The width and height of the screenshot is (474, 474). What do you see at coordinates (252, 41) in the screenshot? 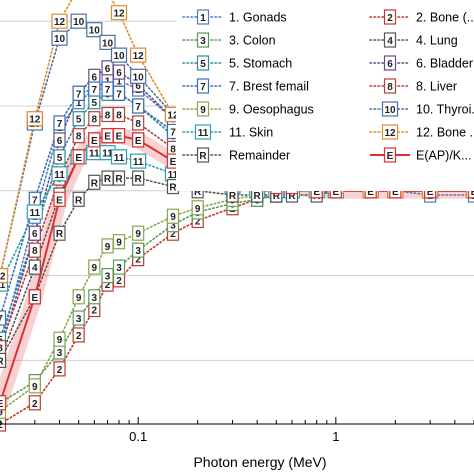
I see `legend-label: 3. Colon` at bounding box center [252, 41].